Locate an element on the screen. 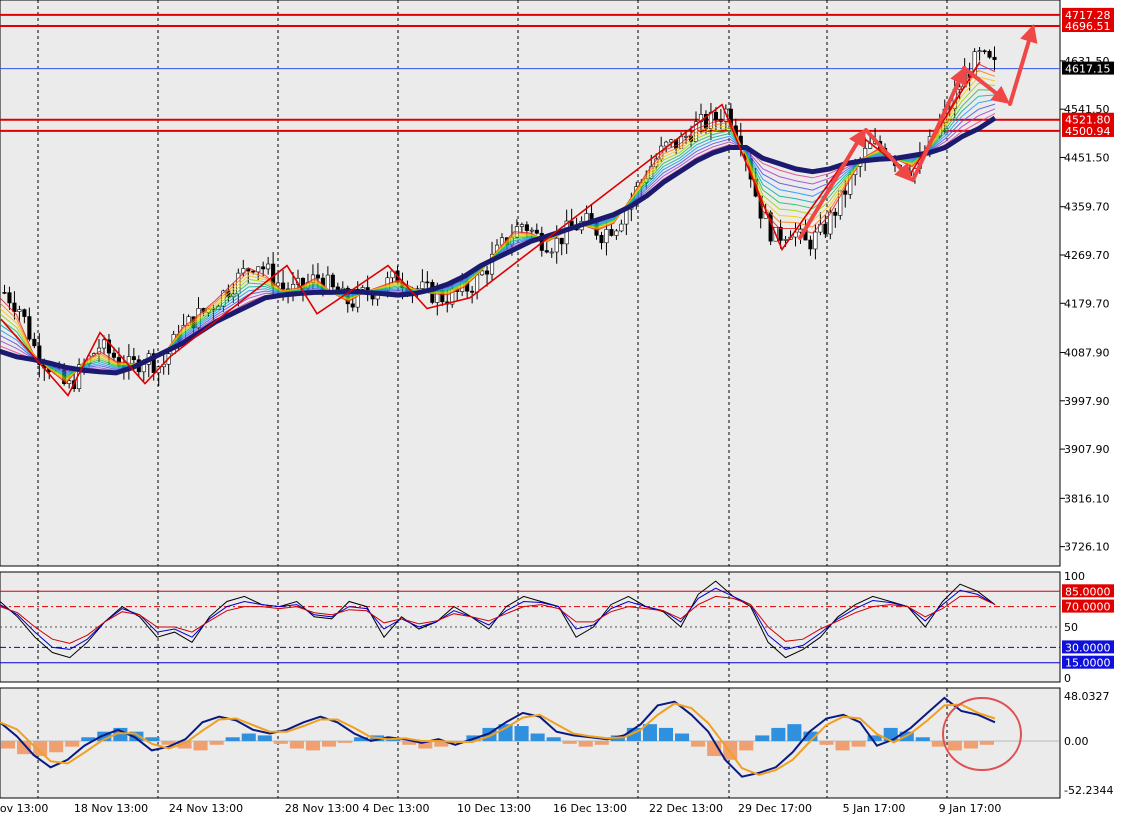  time-axis-label: 16 Dec 13:00 is located at coordinates (590, 808).